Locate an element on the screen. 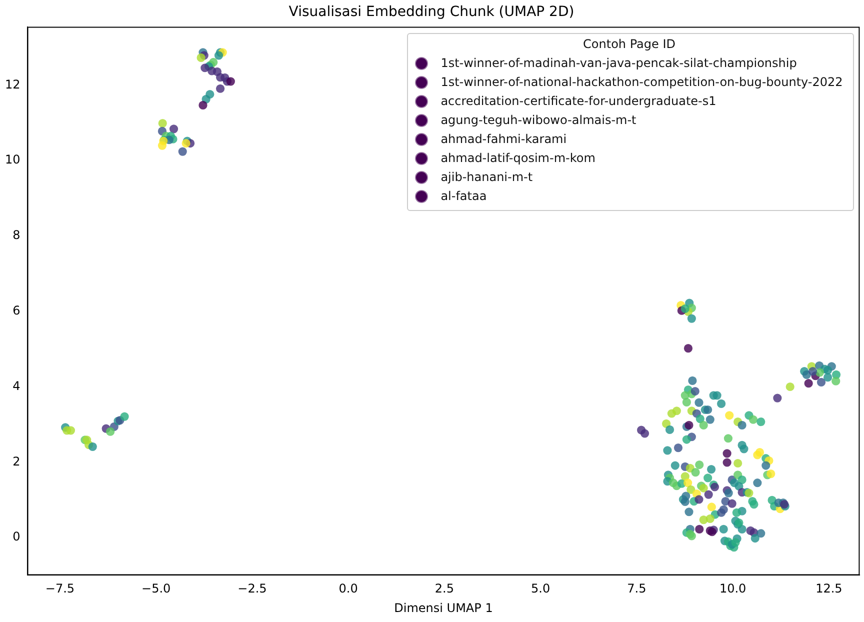  x-tick-label: 5.0 is located at coordinates (540, 589).